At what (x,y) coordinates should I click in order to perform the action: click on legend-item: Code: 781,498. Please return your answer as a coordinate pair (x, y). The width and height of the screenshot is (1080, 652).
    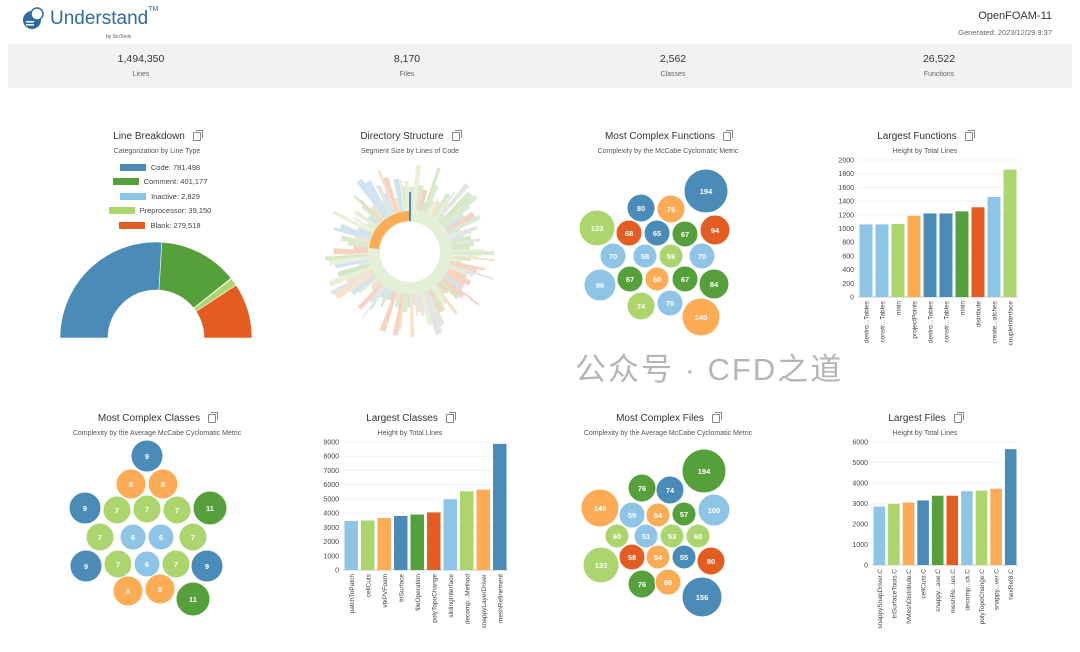
    Looking at the image, I should click on (160, 167).